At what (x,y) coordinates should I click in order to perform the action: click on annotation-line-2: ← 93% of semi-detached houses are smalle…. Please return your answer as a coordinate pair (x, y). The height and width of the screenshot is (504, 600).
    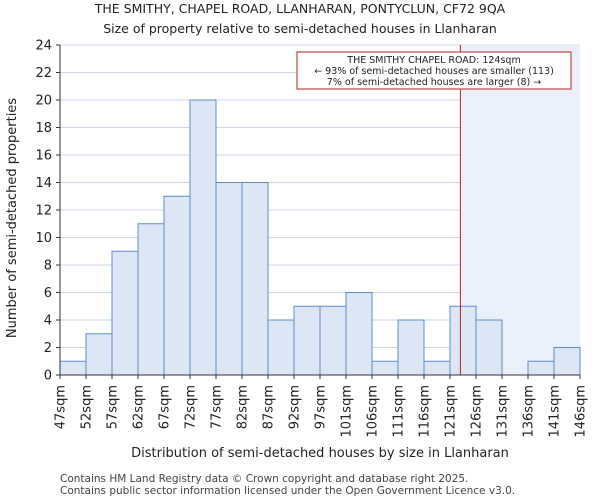
    Looking at the image, I should click on (434, 71).